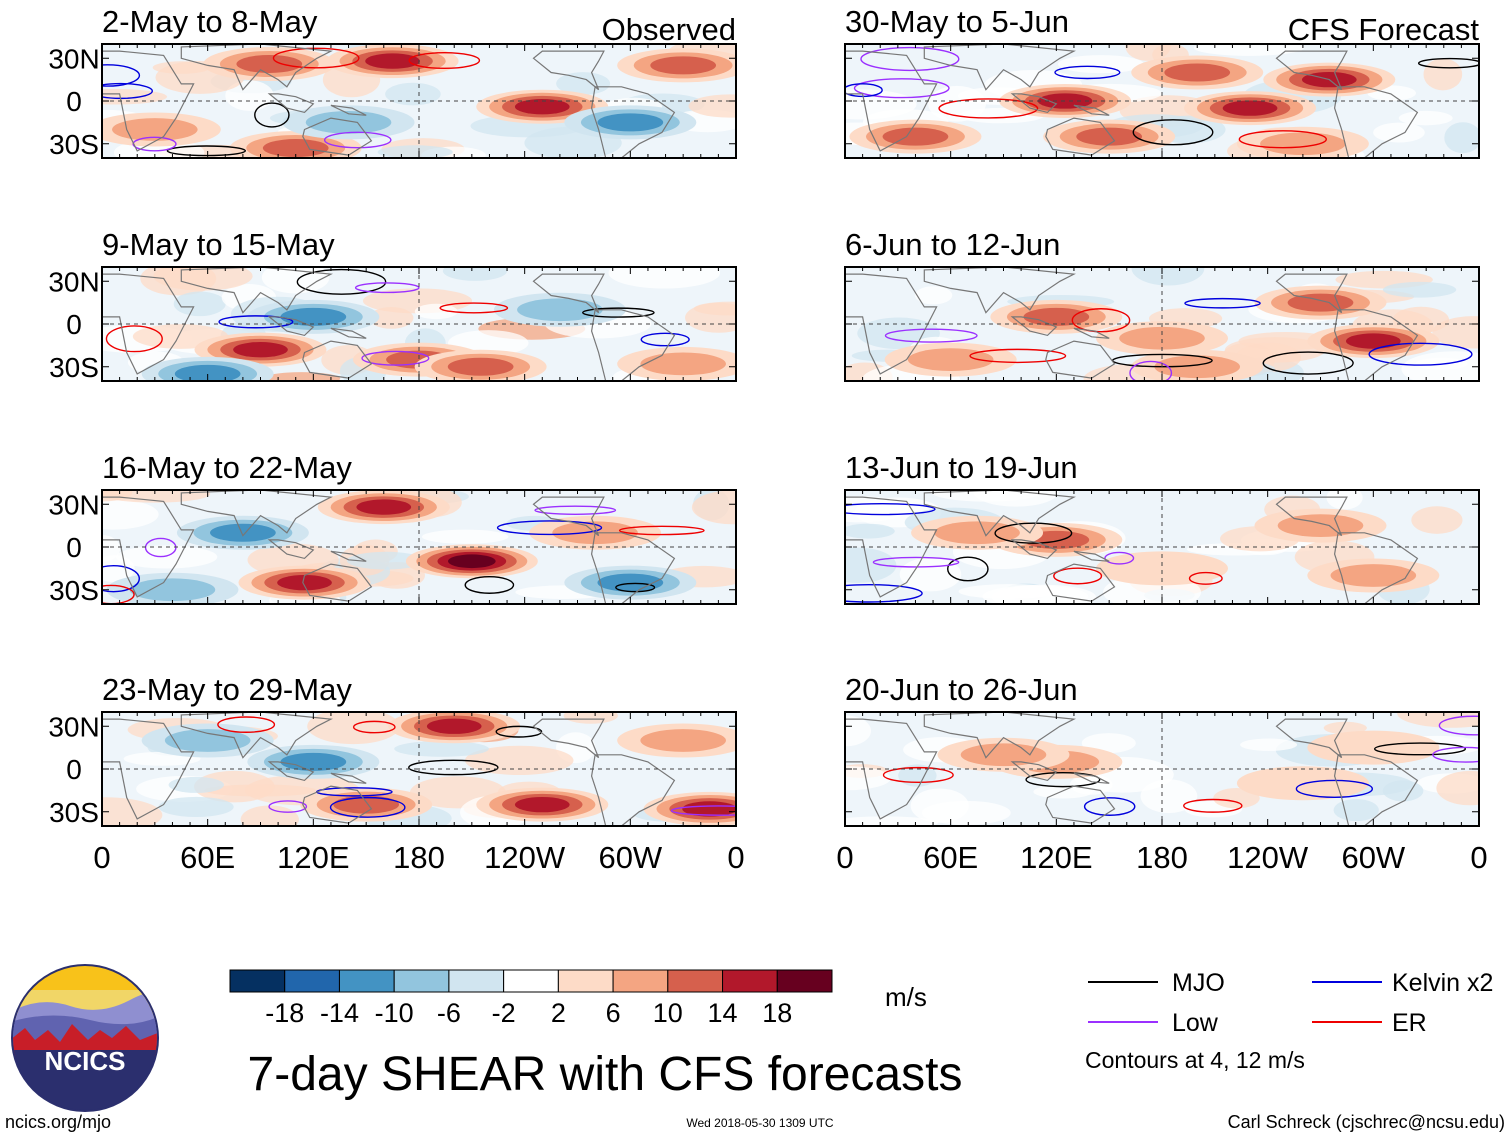 The height and width of the screenshot is (1137, 1510). I want to click on x-tick-label: 0, so click(735, 857).